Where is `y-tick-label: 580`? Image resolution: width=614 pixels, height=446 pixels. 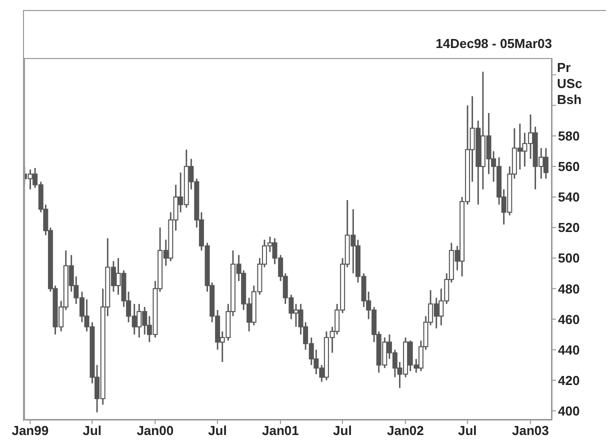
y-tick-label: 580 is located at coordinates (569, 136).